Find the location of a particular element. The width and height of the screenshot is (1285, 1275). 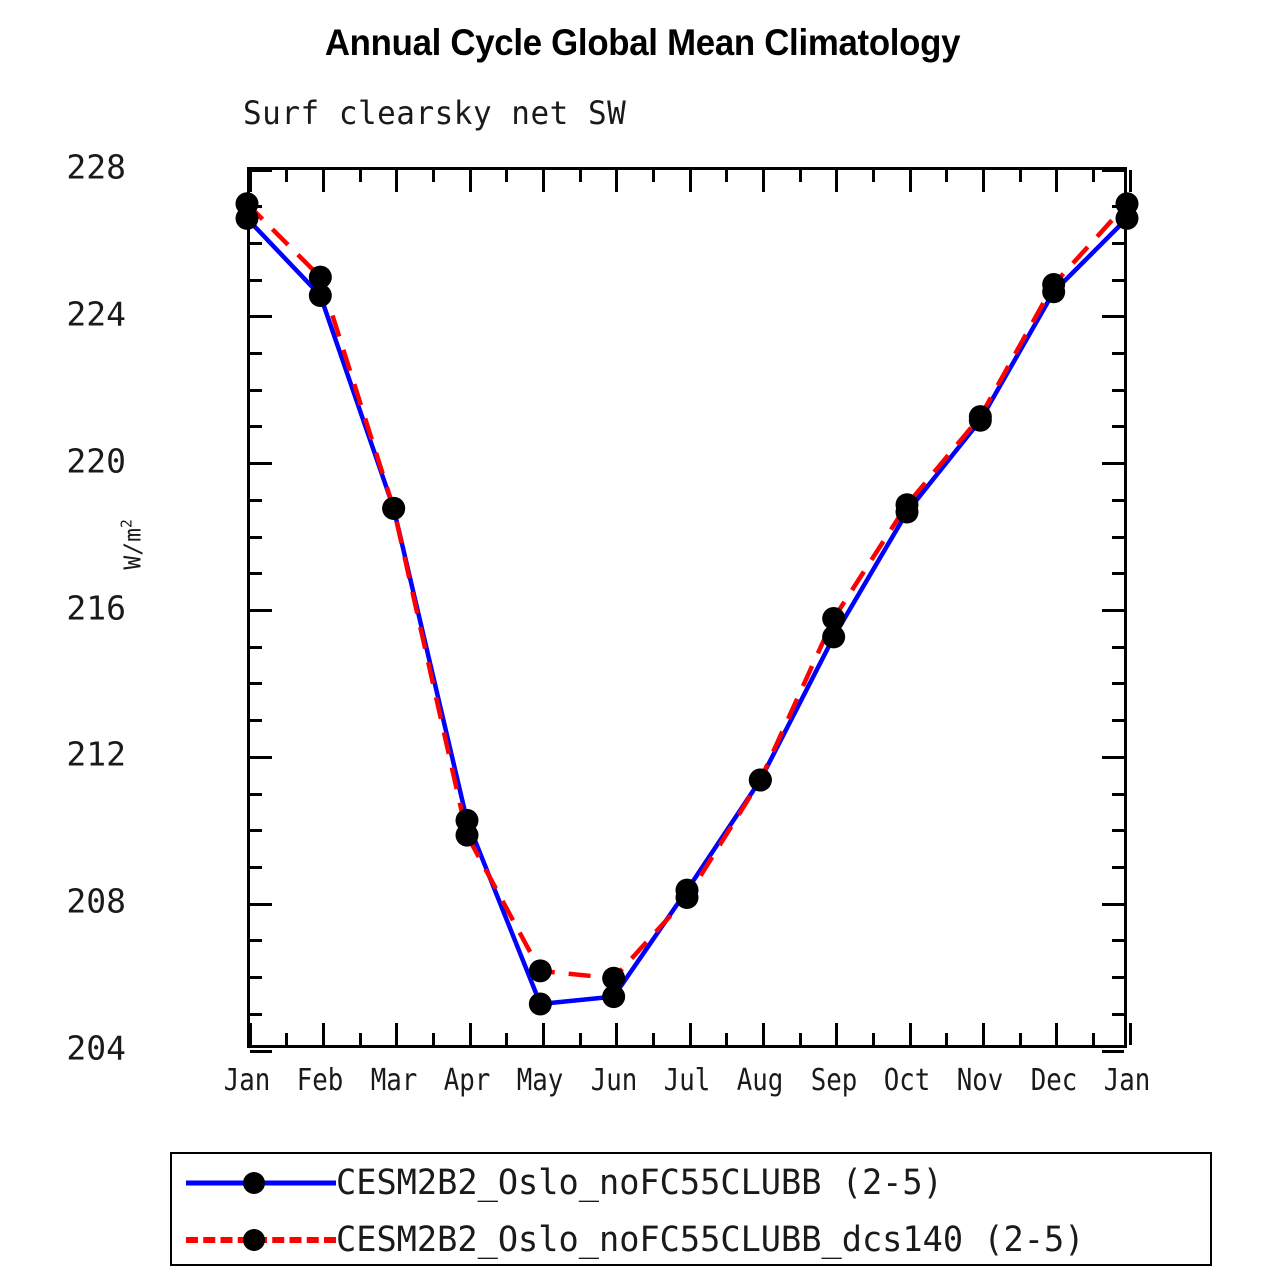

x-tick-label: Nov is located at coordinates (980, 1080).